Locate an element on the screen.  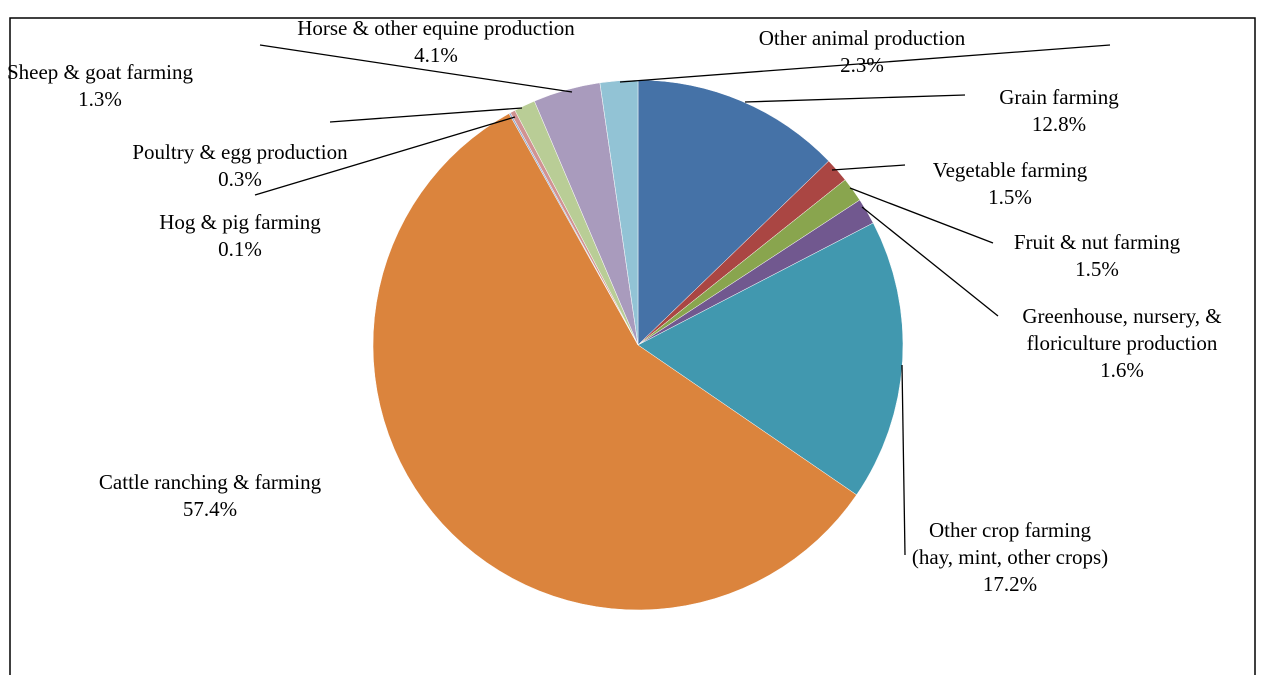
value-label: 57.4% is located at coordinates (210, 509).